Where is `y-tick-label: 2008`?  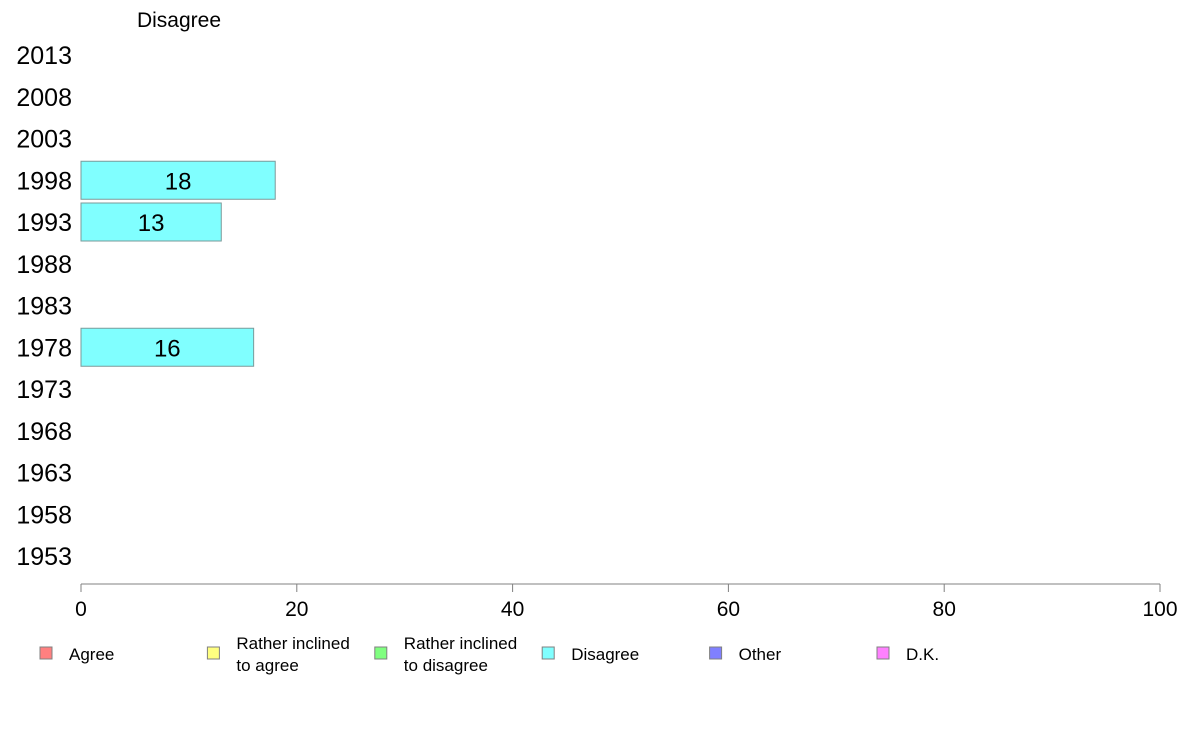
y-tick-label: 2008 is located at coordinates (44, 98).